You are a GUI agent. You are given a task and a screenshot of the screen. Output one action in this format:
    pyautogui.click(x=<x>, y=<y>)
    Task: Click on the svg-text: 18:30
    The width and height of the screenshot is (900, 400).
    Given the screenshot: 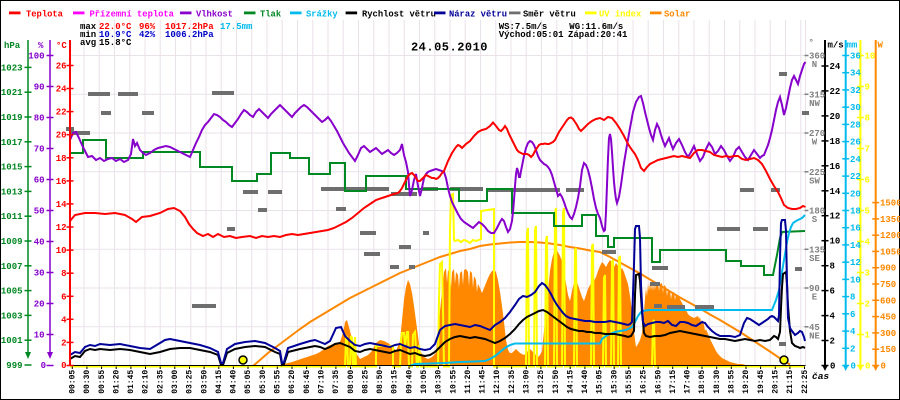 What is the action you would take?
    pyautogui.click(x=717, y=382)
    